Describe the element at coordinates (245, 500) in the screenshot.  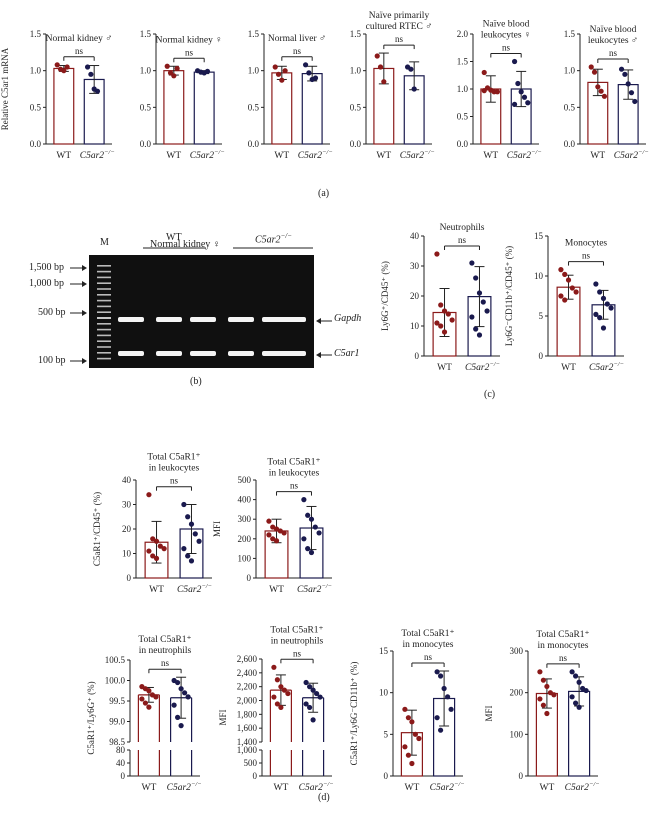
I see `y-tick-label: 400` at that location.